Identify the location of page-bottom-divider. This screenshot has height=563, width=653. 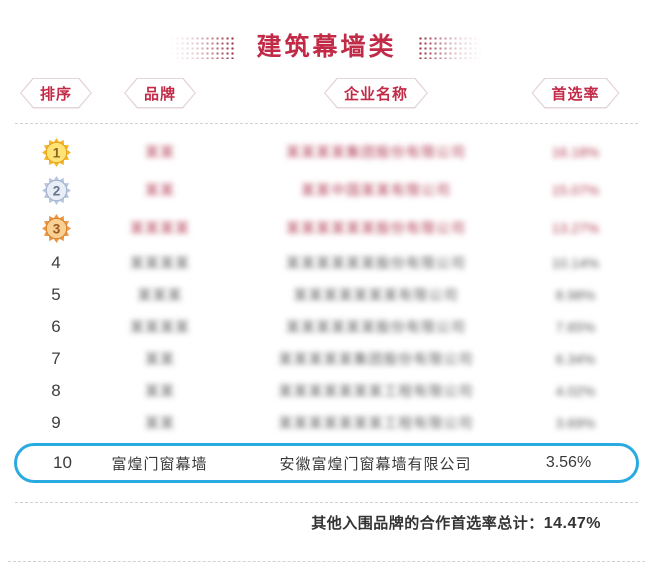
(326, 561).